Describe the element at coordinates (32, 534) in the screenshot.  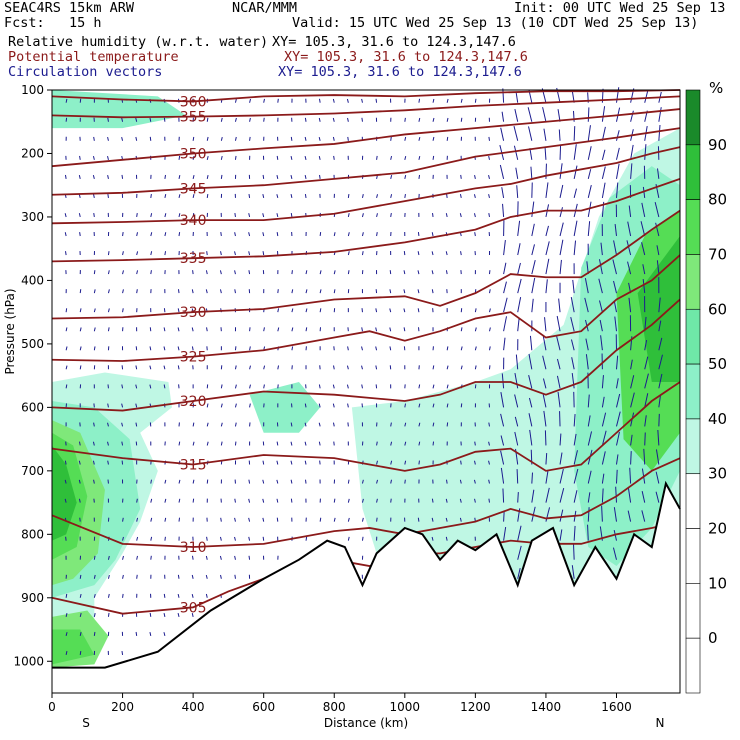
I see `y-tick-800: 800` at that location.